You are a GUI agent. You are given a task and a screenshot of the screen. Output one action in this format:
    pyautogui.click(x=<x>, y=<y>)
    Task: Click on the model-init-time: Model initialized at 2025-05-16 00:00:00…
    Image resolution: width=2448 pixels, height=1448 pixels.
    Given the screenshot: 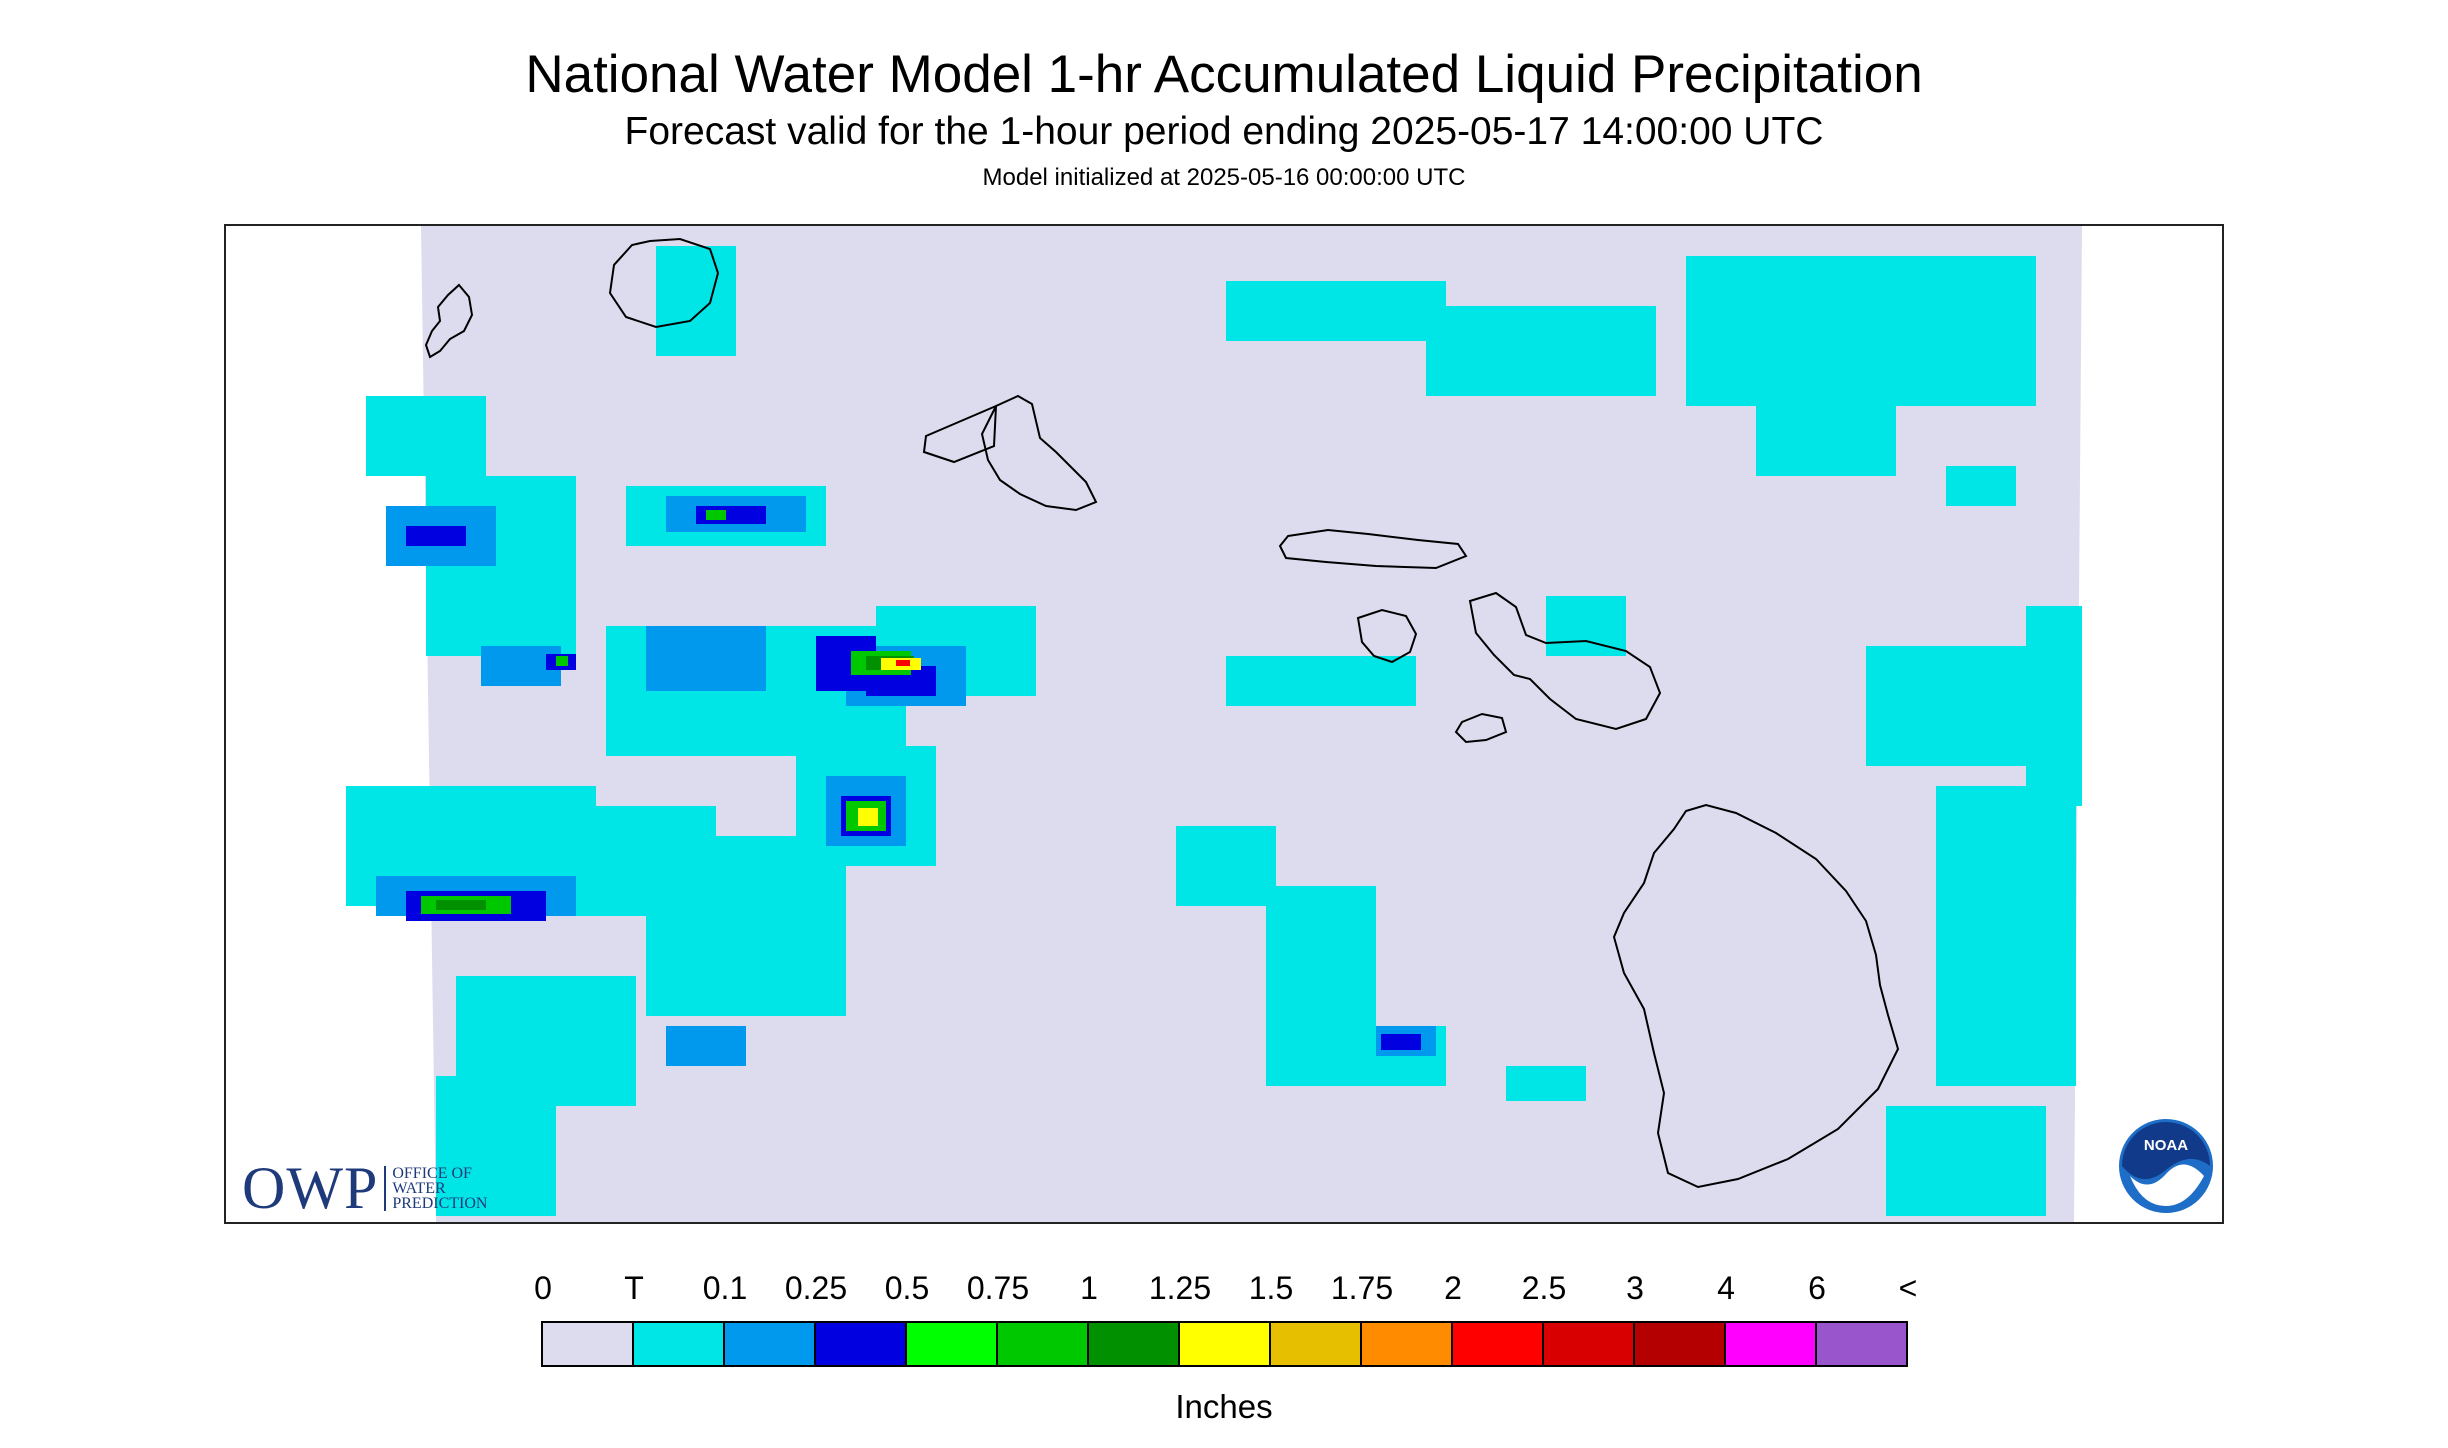 What is the action you would take?
    pyautogui.click(x=1224, y=177)
    